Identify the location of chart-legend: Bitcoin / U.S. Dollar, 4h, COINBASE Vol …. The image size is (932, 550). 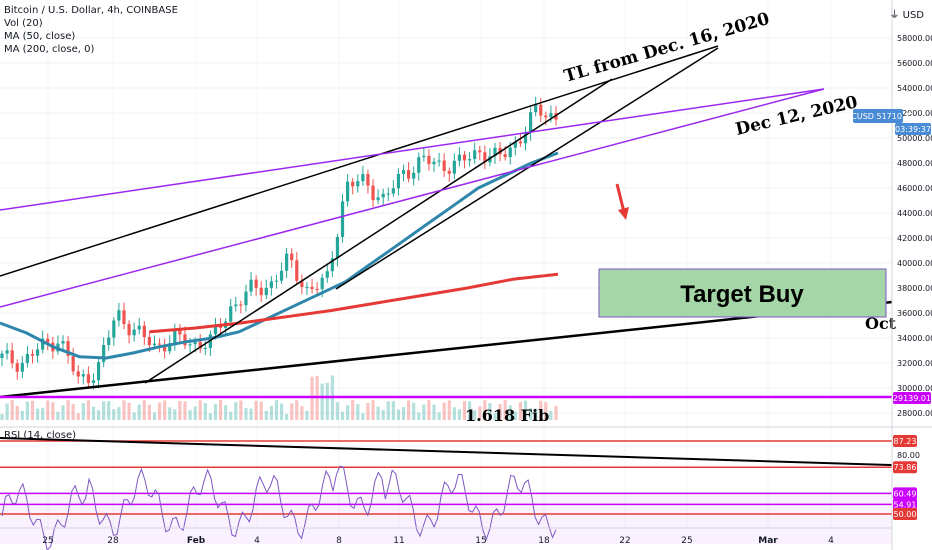
(91, 30).